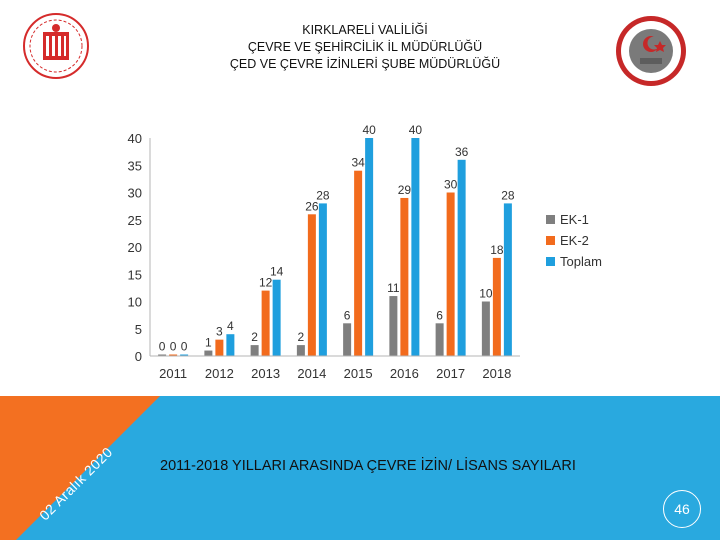 This screenshot has width=720, height=540. I want to click on header-line-1: KIRKLARELİ VALİLİĞİ, so click(365, 30).